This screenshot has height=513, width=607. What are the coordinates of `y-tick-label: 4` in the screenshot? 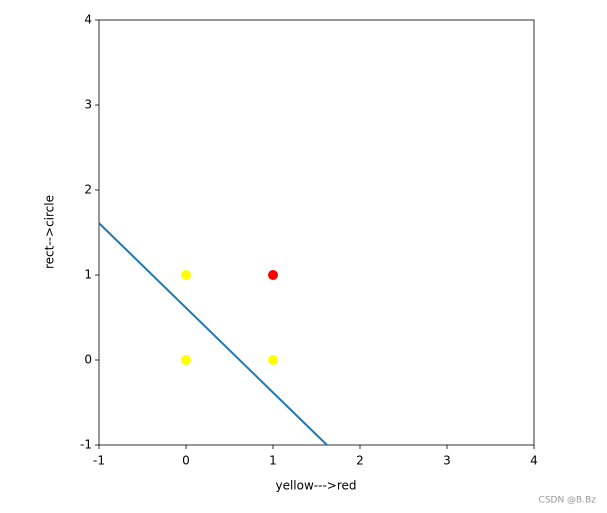 It's located at (88, 20).